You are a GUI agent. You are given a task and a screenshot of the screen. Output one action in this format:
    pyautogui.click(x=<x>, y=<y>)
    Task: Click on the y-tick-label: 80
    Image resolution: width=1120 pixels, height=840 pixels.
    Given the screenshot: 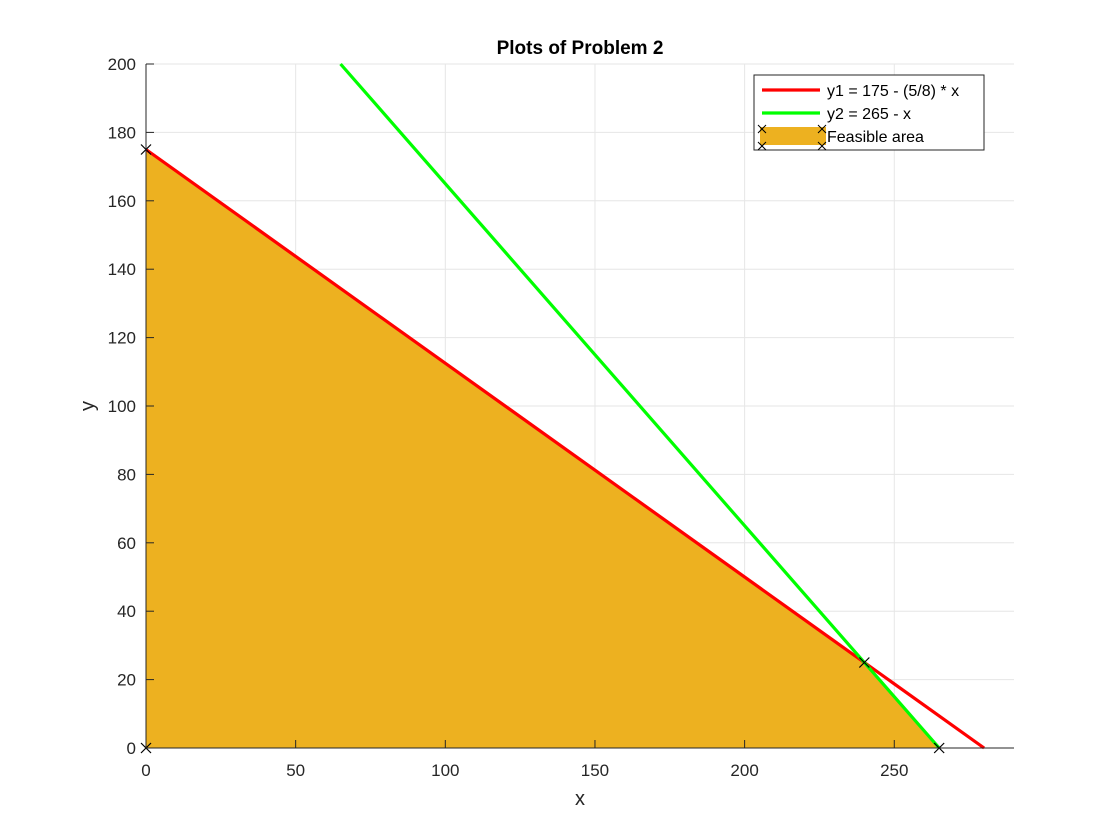 What is the action you would take?
    pyautogui.click(x=126, y=474)
    